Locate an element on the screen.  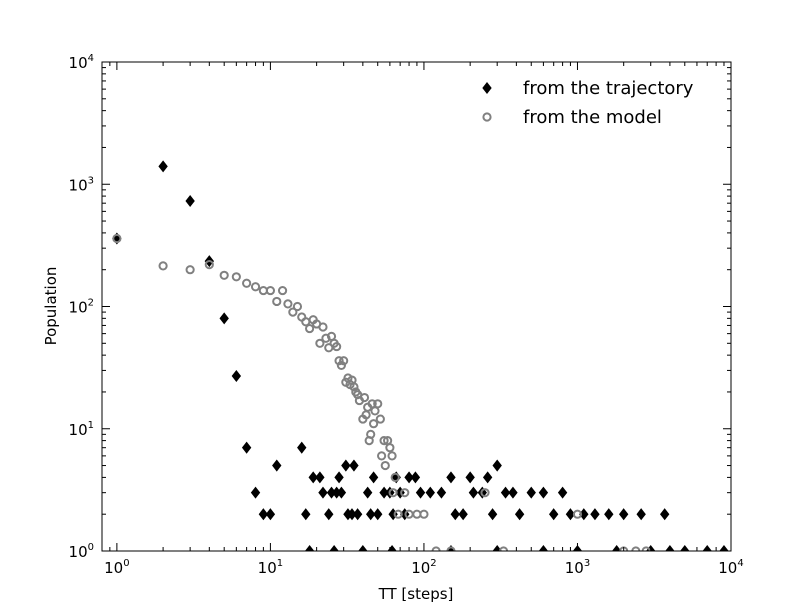
y-tick-labels: 10⁰ 10¹ 10² 10³ 10⁴ is located at coordinates (81, 307).